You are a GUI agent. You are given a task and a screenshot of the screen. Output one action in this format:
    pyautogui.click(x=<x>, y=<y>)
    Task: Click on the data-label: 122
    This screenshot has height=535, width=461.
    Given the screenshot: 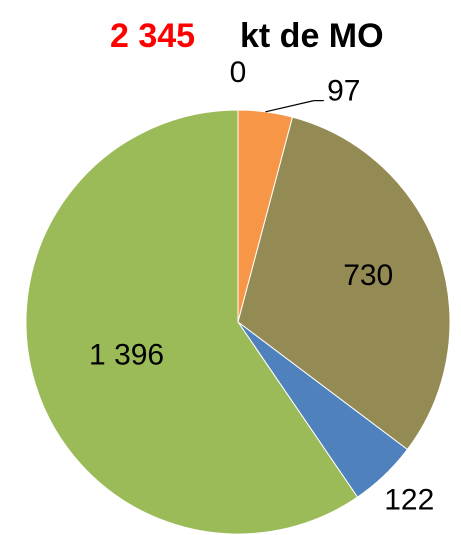 What is the action you would take?
    pyautogui.click(x=409, y=499)
    